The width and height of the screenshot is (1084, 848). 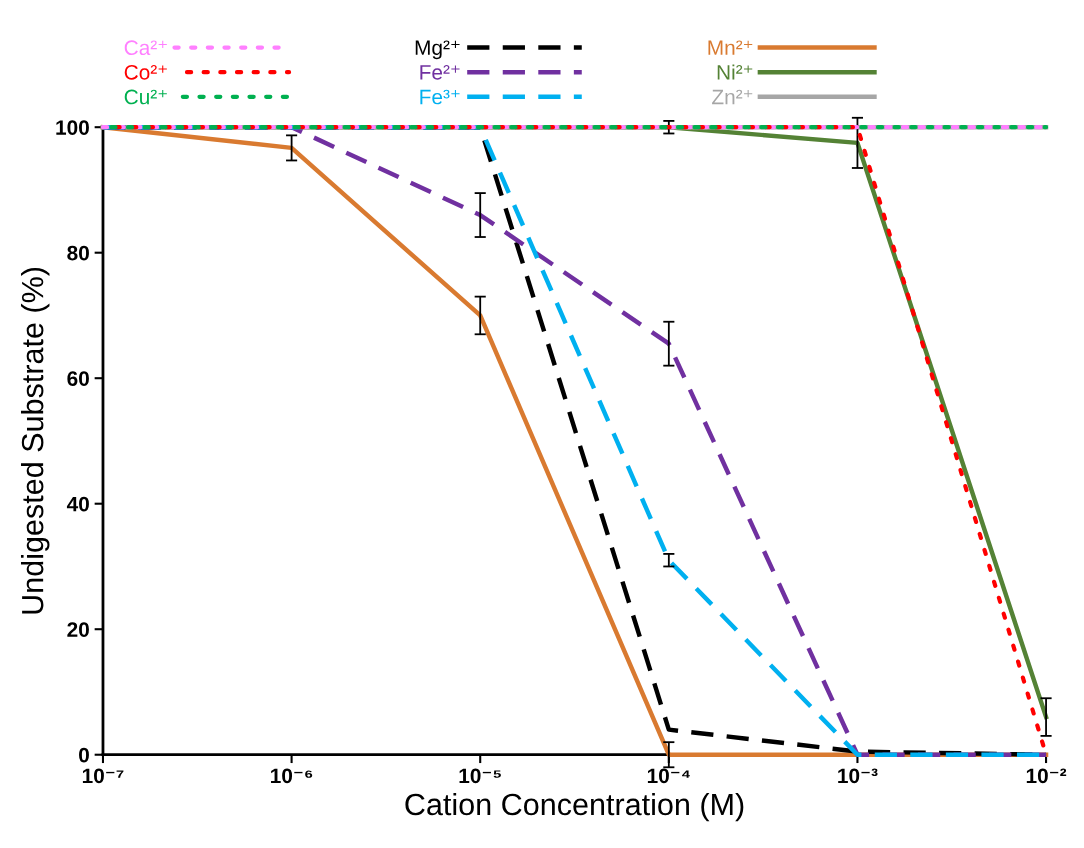 What do you see at coordinates (730, 47) in the screenshot?
I see `text: Mn²⁺` at bounding box center [730, 47].